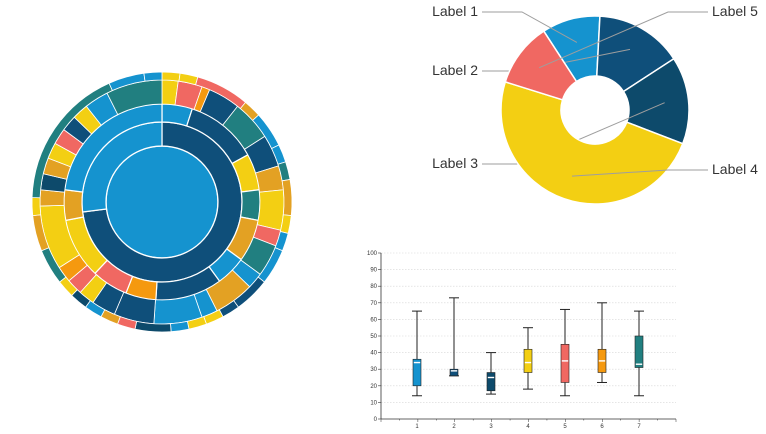 The image size is (766, 434). I want to click on donut-label-4: Label 4, so click(735, 169).